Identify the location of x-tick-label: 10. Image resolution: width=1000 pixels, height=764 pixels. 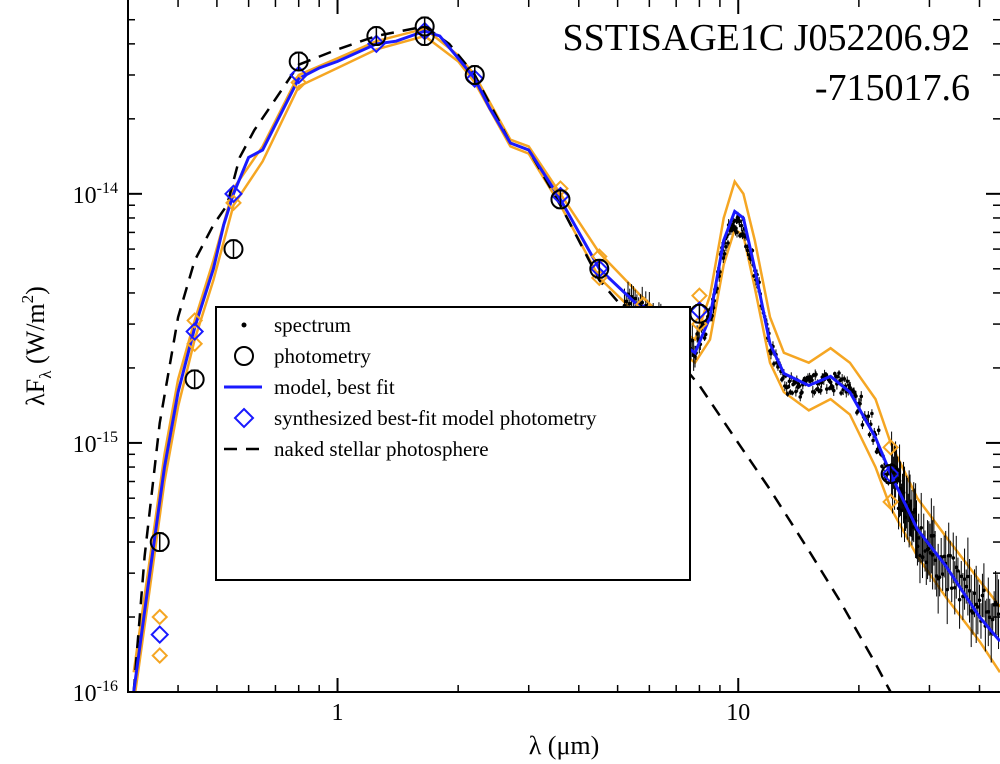
(738, 713).